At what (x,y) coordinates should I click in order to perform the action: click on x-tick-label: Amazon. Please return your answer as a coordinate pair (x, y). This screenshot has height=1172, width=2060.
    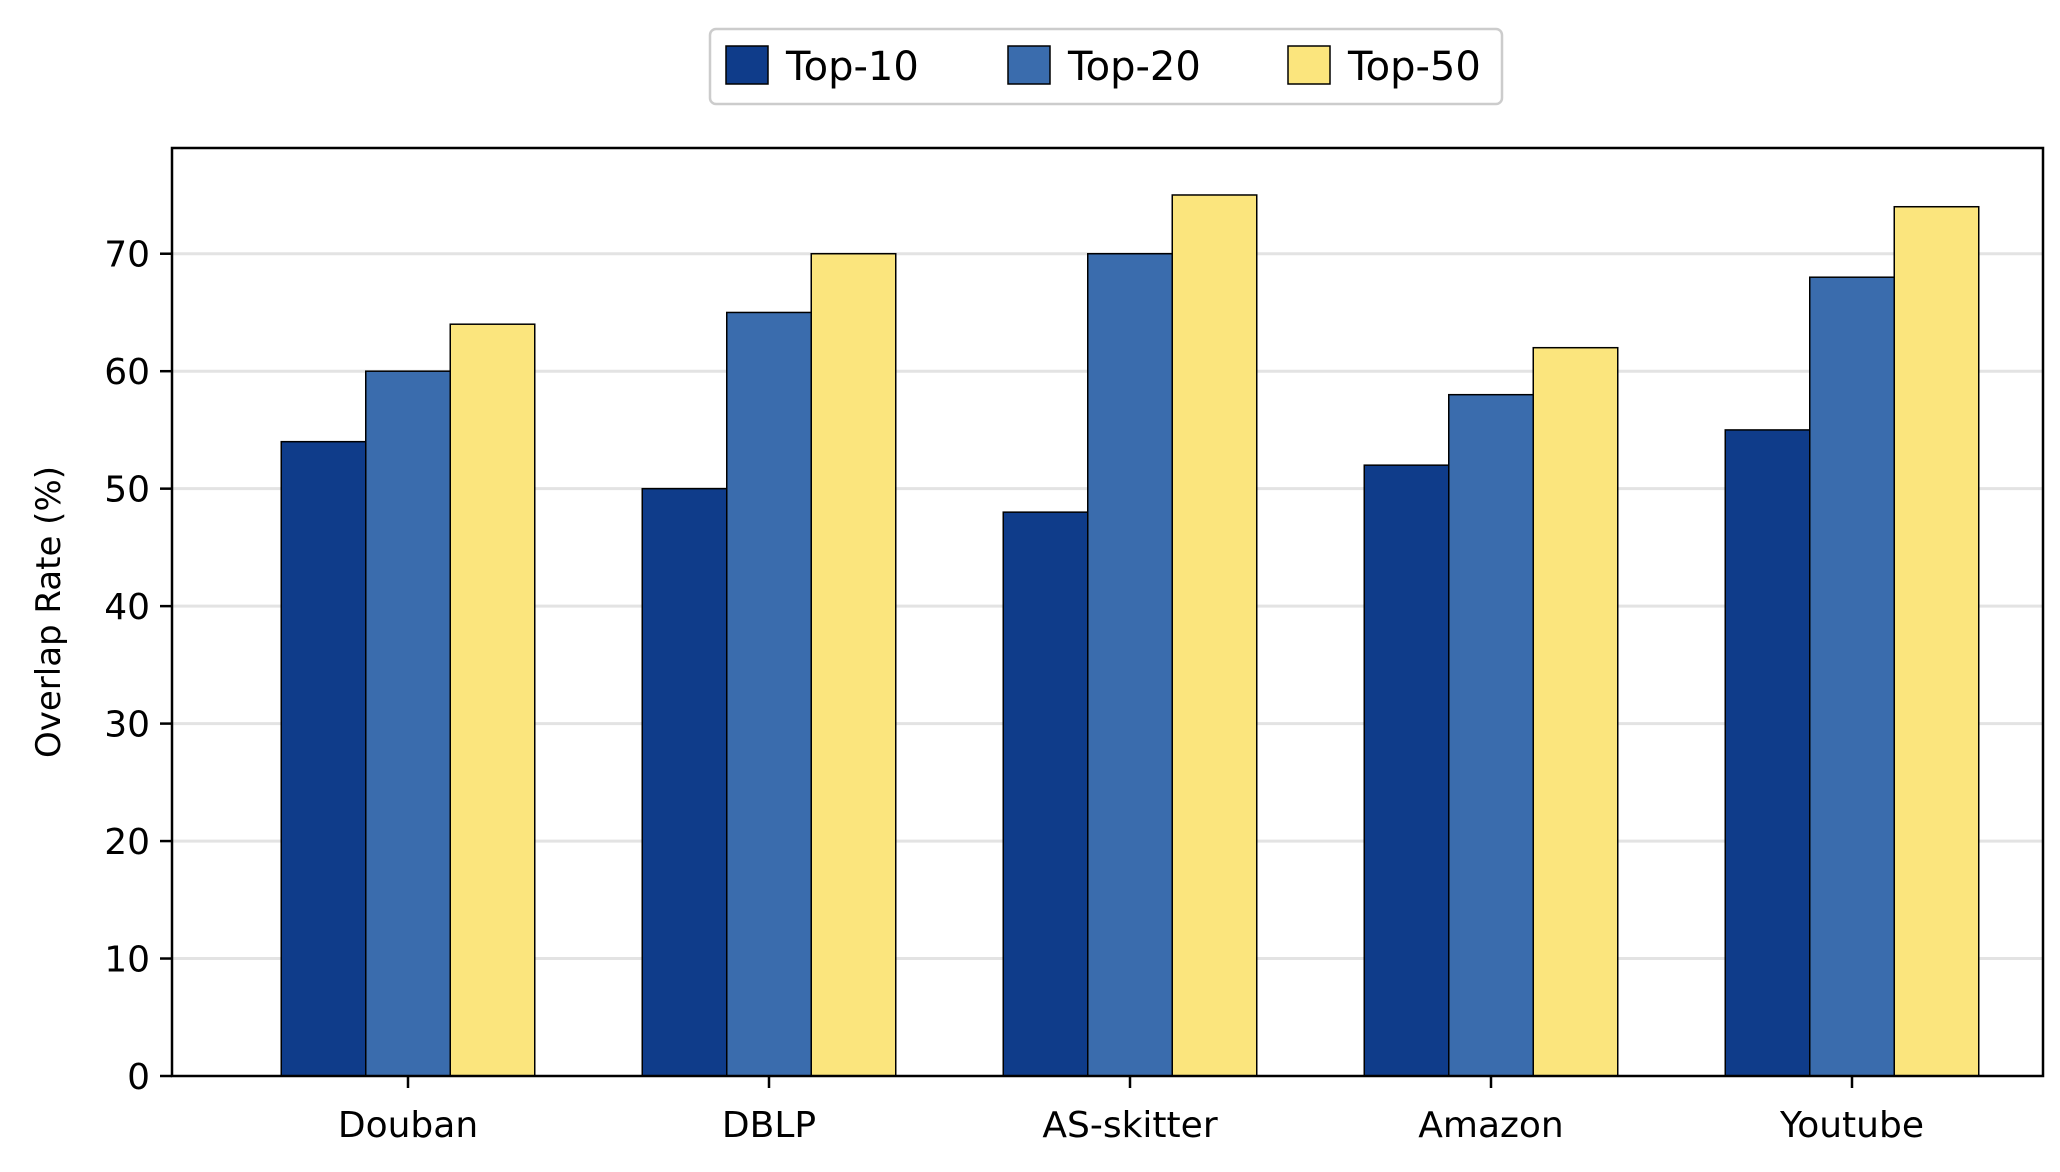
    Looking at the image, I should click on (1491, 1125).